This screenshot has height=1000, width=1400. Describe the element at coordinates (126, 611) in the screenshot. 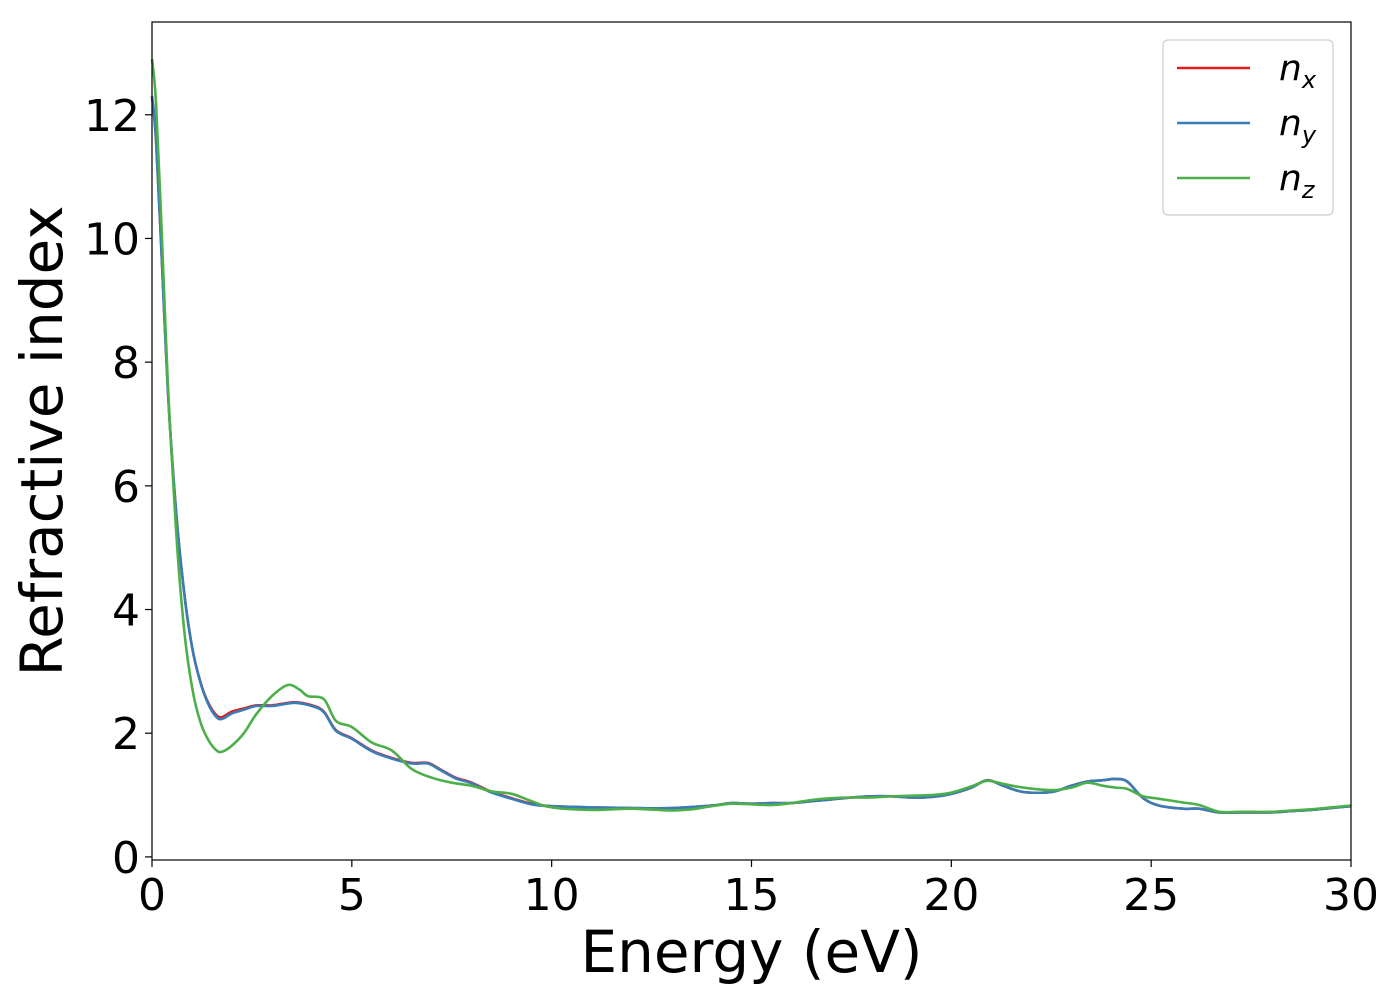

I see `y-tick-label: 4` at that location.